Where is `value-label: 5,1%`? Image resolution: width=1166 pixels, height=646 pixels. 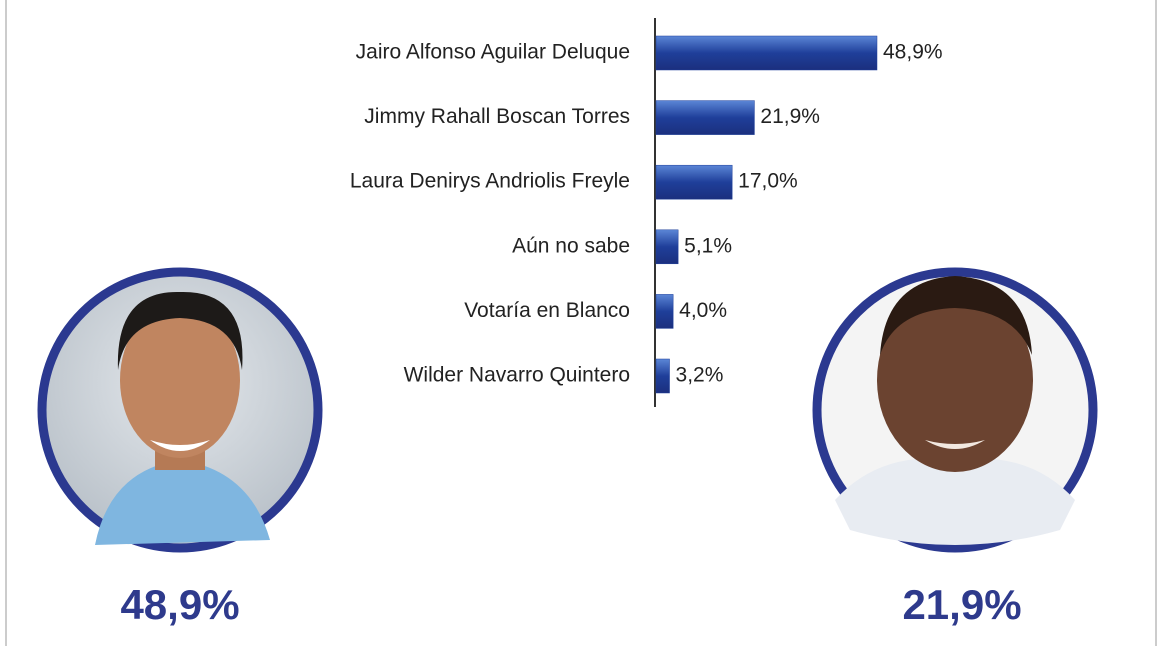 value-label: 5,1% is located at coordinates (708, 245).